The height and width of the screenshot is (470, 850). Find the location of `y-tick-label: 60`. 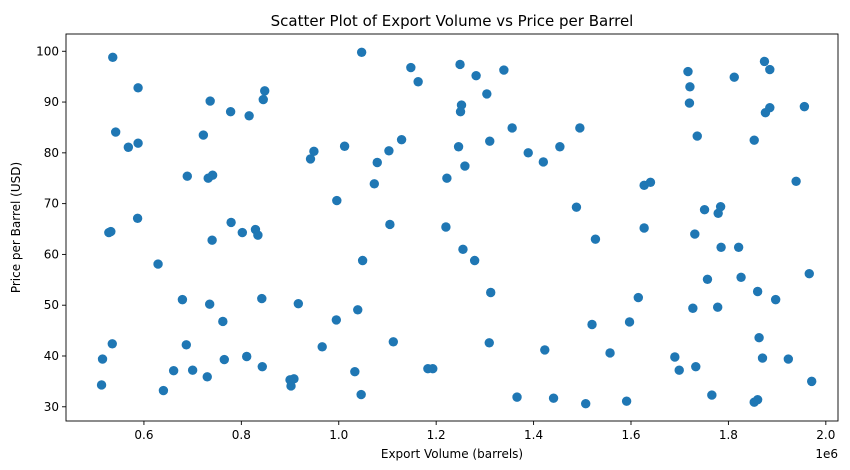

y-tick-label: 60 is located at coordinates (51, 254).